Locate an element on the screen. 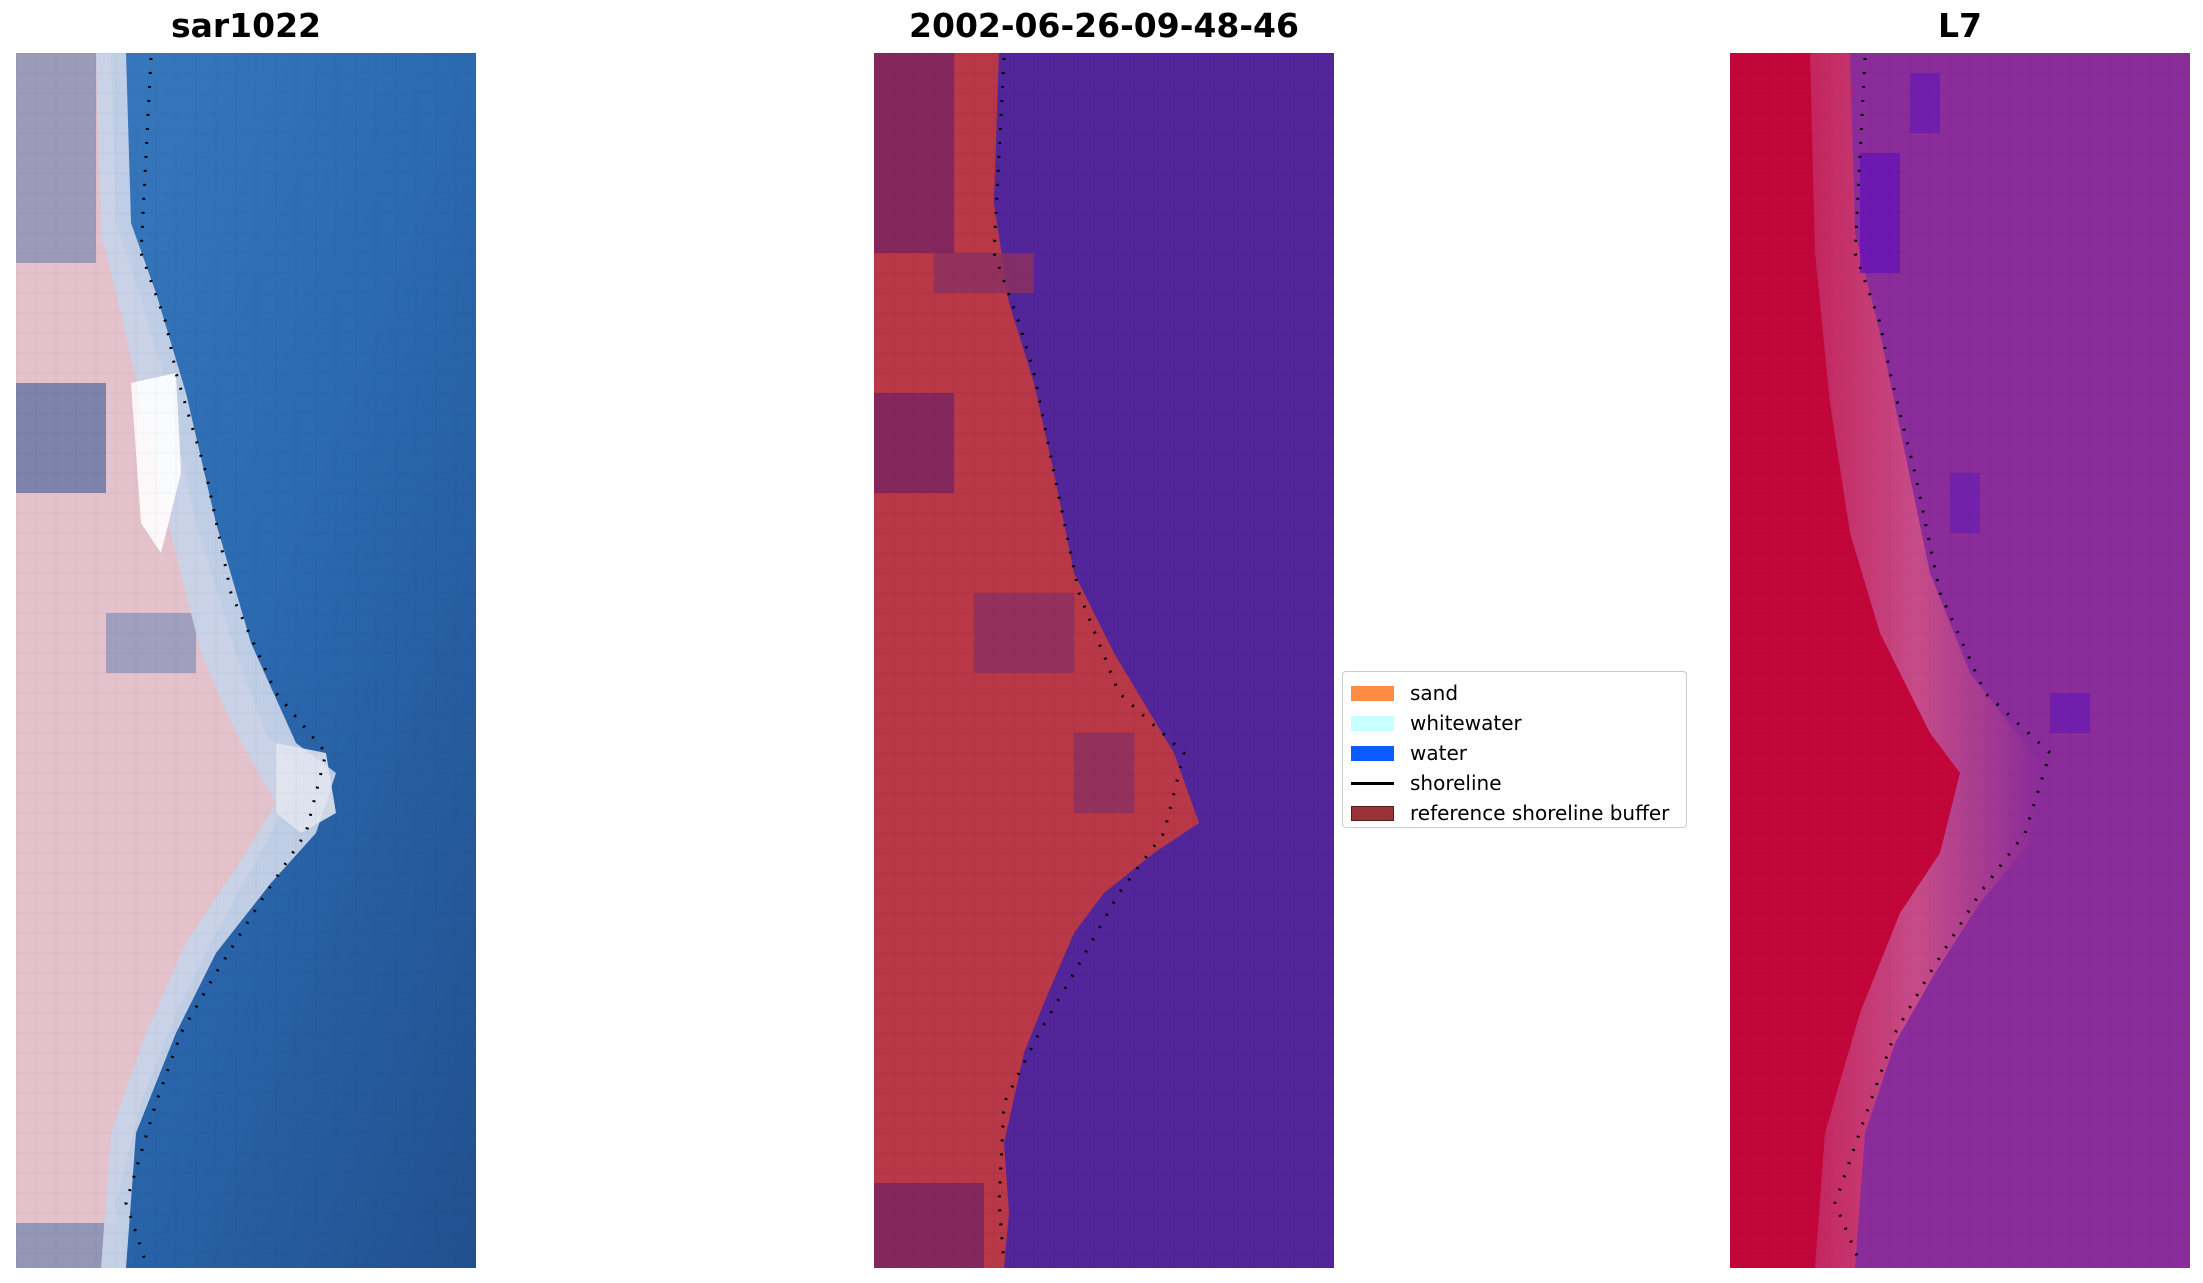  legend-item-reference-buffer: reference shoreline buffer is located at coordinates (1514, 813).